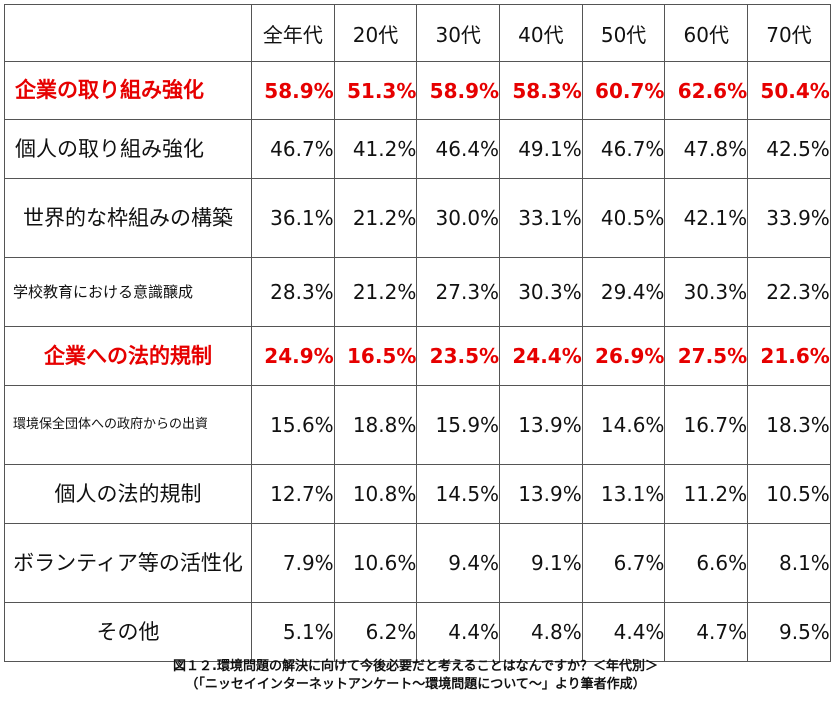  I want to click on header-cell-20s: 20代, so click(375, 33).